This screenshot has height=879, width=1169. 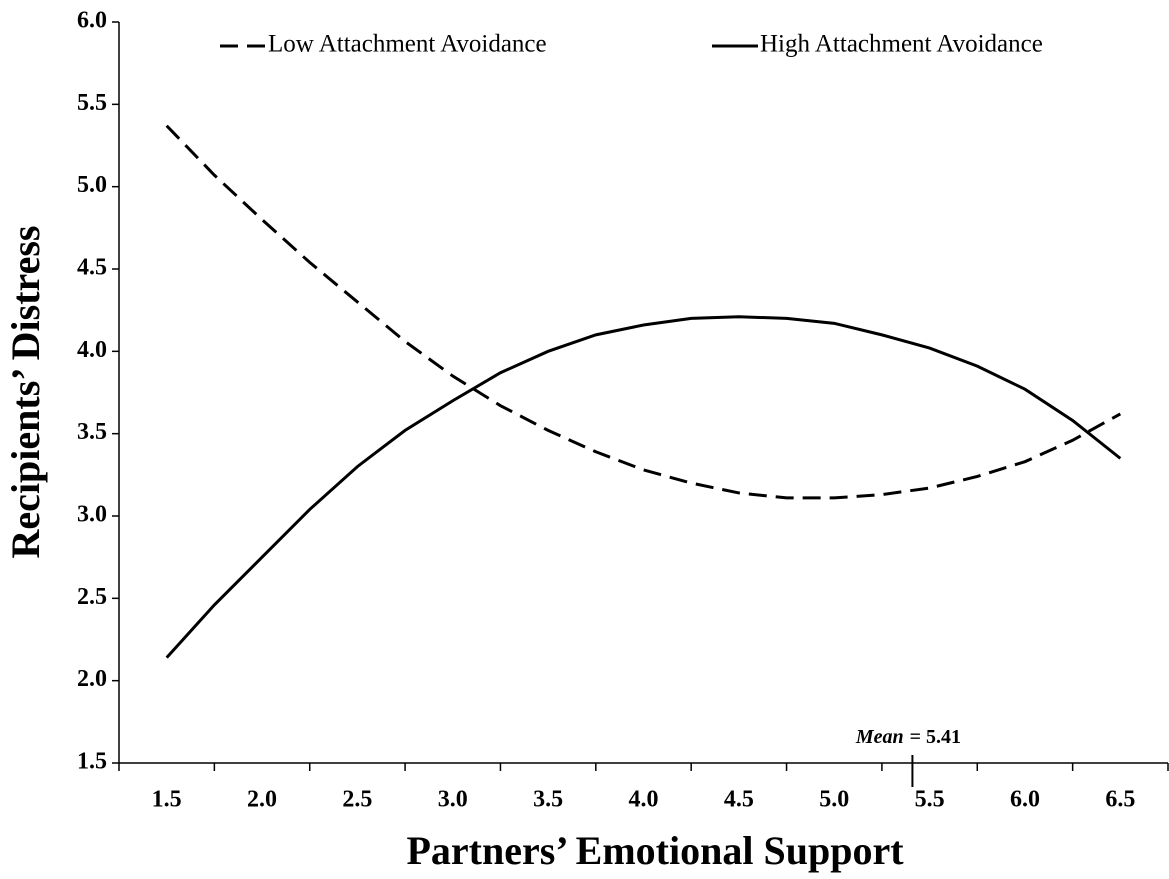 I want to click on x-tick-label: 4.0, so click(x=644, y=800).